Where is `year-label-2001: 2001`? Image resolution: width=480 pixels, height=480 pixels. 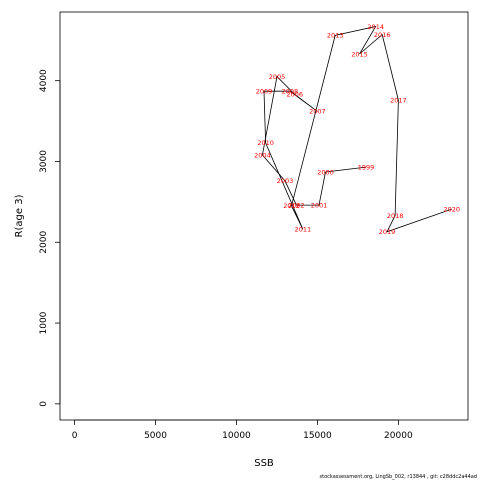
year-label-2001: 2001 is located at coordinates (319, 205).